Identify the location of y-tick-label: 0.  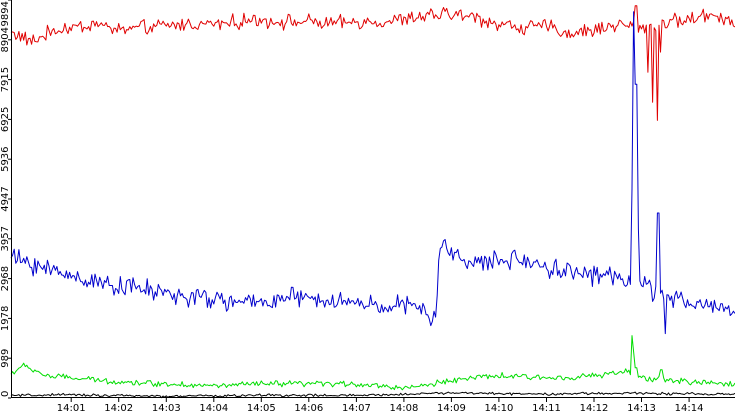
(5, 394).